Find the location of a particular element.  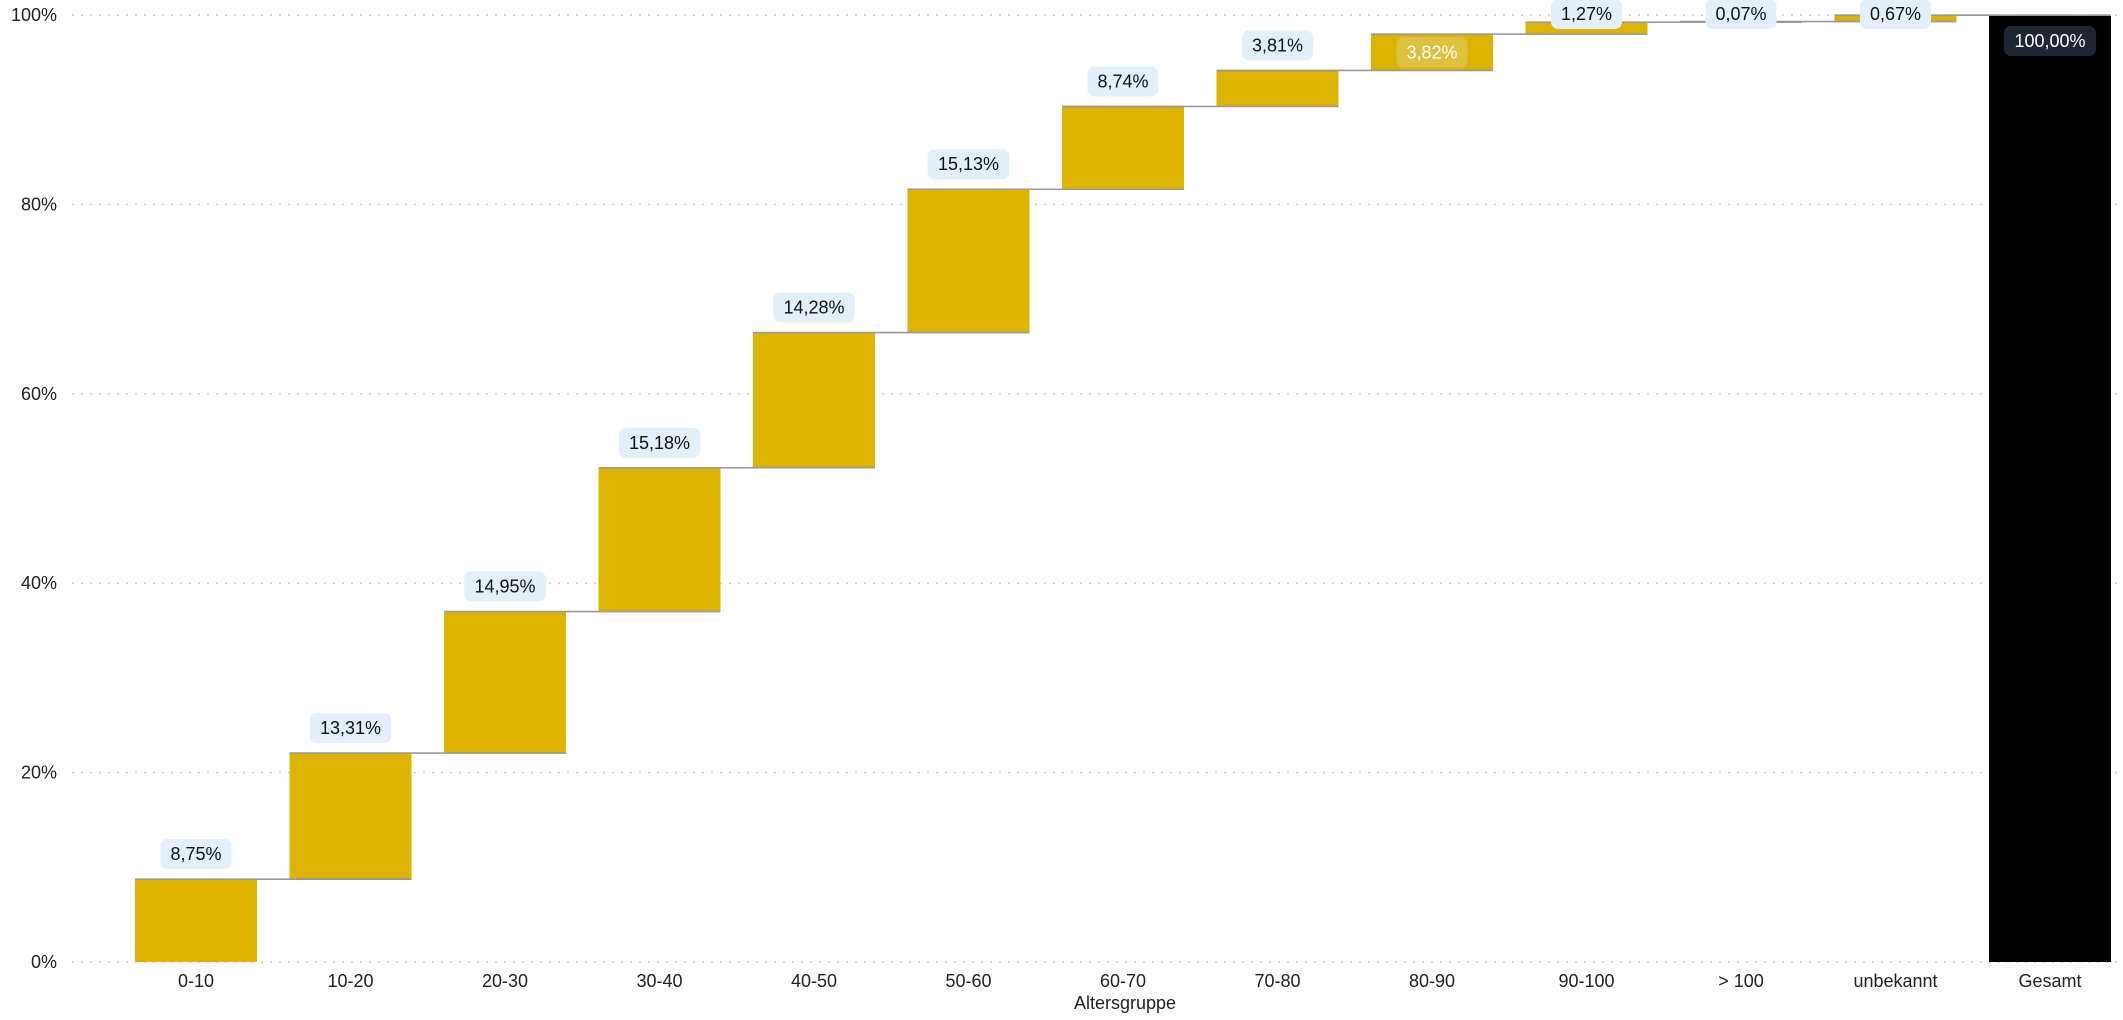

data-label-text: 3,82% is located at coordinates (1431, 52).